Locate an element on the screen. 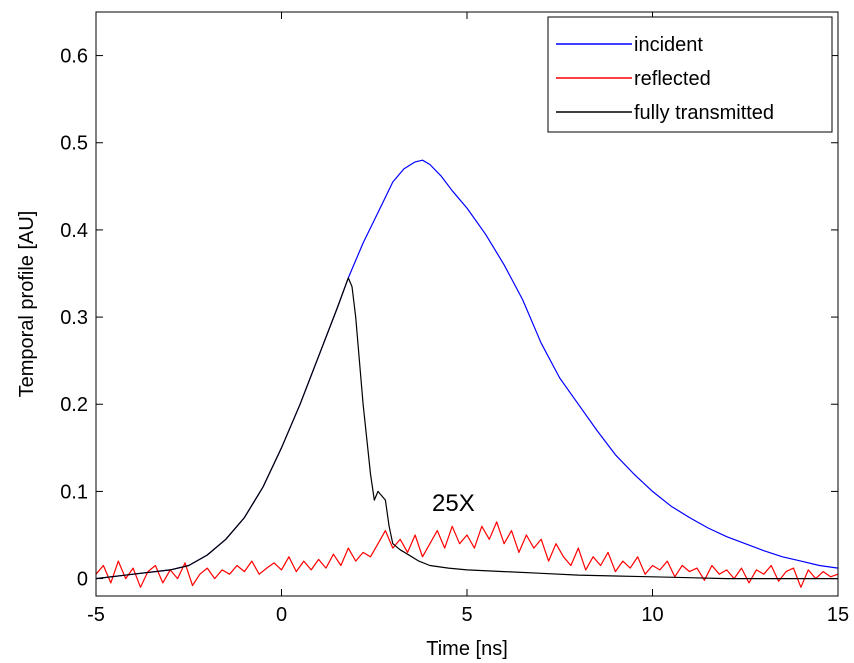  y-tick-label: 0.6 is located at coordinates (74, 57).